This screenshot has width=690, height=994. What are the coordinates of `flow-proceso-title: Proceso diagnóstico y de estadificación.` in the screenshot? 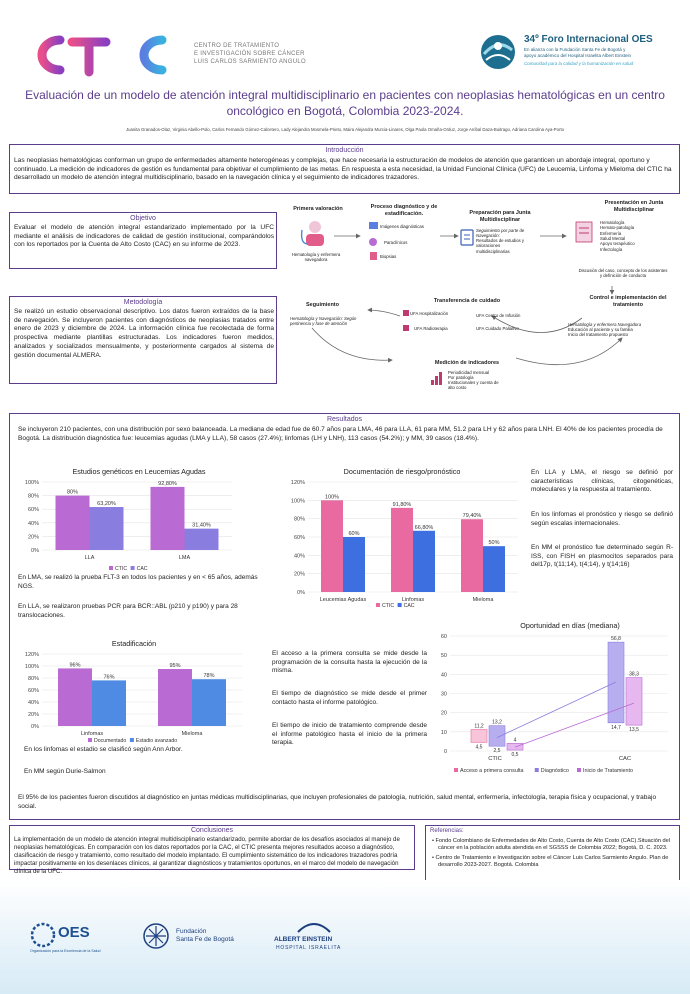 It's located at (404, 210).